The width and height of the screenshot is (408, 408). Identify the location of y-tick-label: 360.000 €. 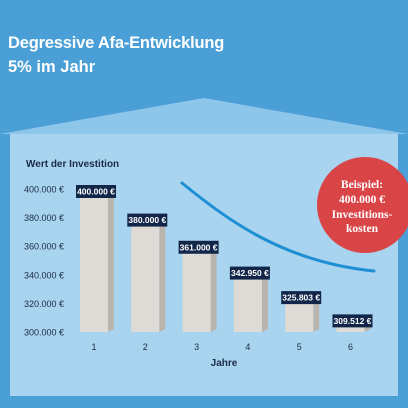
(44, 247).